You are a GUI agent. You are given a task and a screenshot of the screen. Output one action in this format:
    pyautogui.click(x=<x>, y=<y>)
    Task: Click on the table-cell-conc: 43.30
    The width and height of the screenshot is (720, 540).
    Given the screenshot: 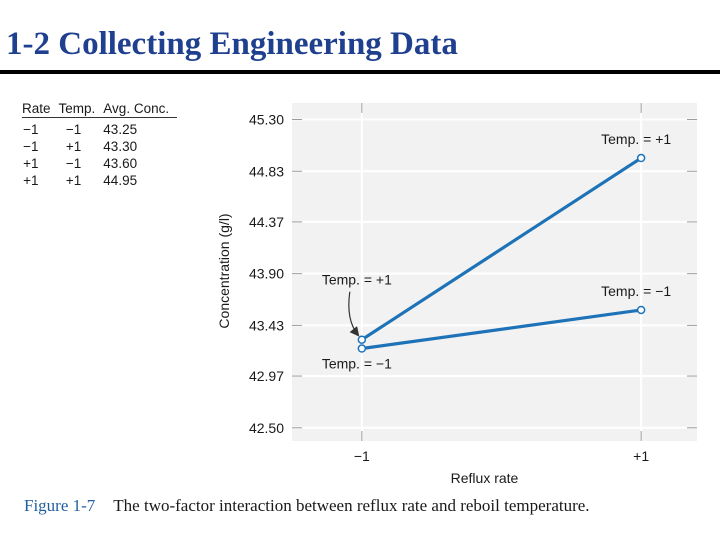 What is the action you would take?
    pyautogui.click(x=120, y=146)
    